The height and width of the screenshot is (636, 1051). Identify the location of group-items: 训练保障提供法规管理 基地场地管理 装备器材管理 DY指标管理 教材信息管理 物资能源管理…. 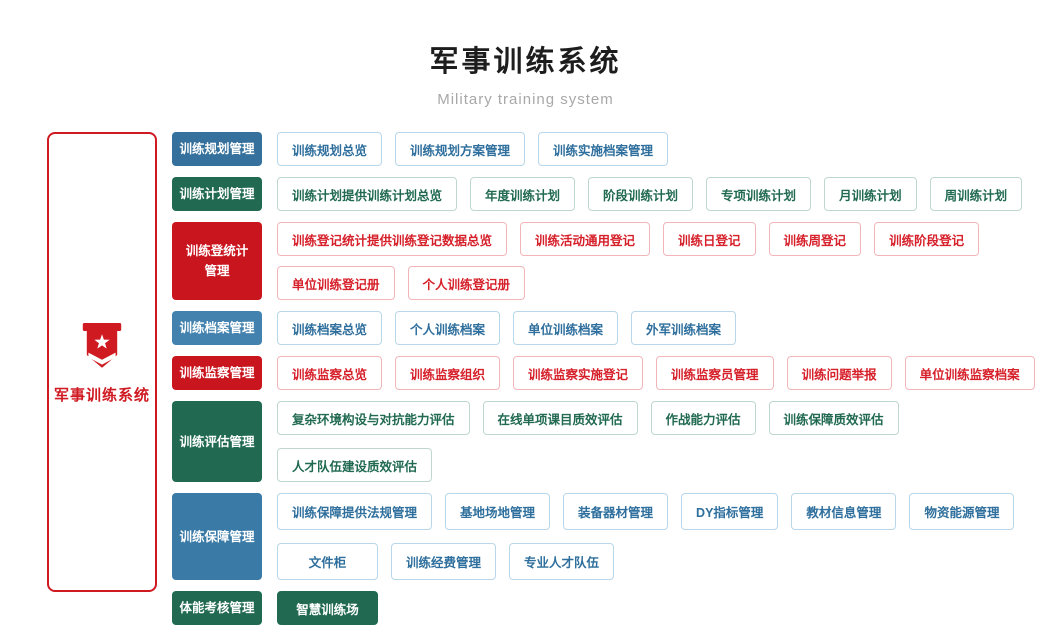
(664, 536).